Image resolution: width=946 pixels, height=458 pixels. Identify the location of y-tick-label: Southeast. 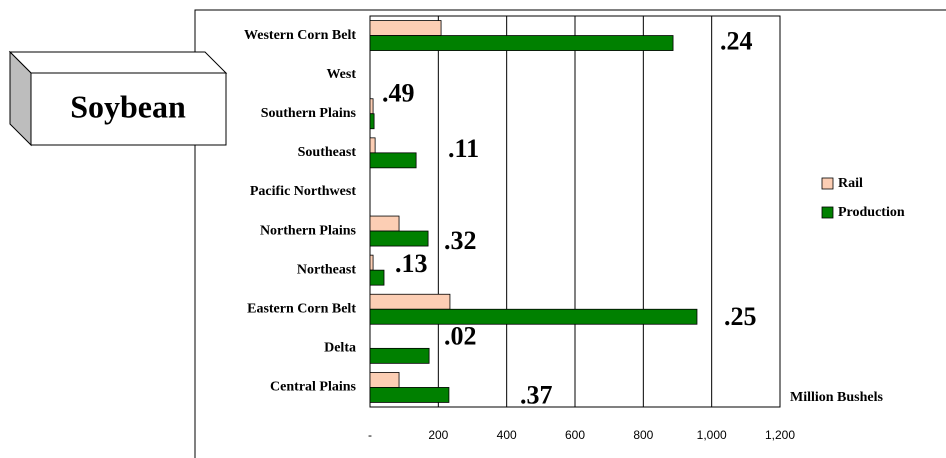
(327, 152).